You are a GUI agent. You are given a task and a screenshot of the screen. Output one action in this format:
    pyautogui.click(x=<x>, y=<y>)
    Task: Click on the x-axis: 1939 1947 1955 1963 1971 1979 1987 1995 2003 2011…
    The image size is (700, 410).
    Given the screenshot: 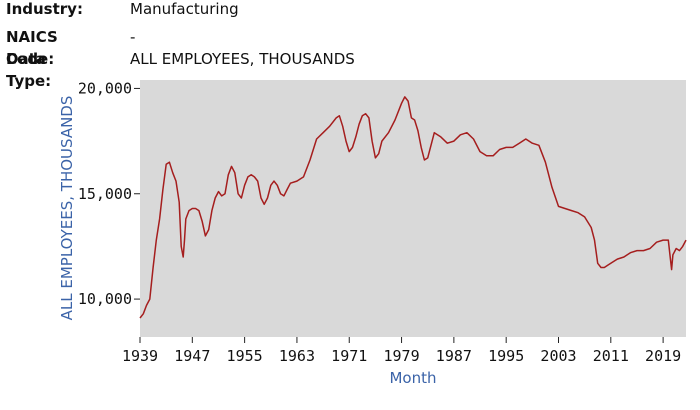 What is the action you would take?
    pyautogui.click(x=401, y=351)
    